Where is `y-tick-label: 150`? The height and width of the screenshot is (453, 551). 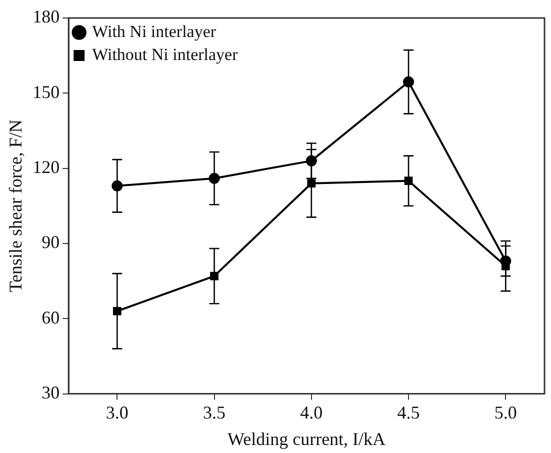
y-tick-label: 150 is located at coordinates (46, 92).